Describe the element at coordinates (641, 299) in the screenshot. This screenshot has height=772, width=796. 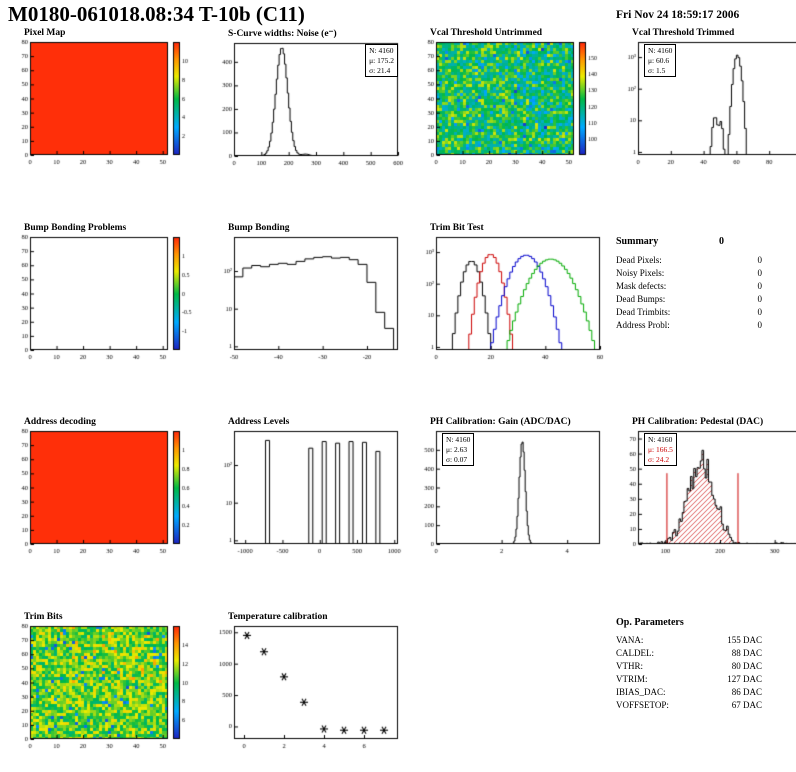
I see `summary-label: Dead Bumps:` at that location.